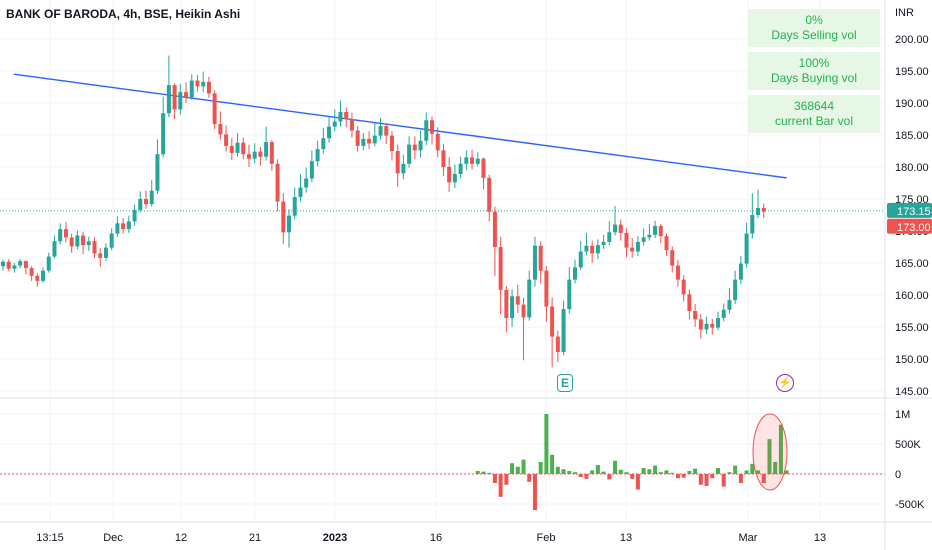 The height and width of the screenshot is (550, 932). What do you see at coordinates (814, 35) in the screenshot?
I see `info-label: Days Selling vol` at bounding box center [814, 35].